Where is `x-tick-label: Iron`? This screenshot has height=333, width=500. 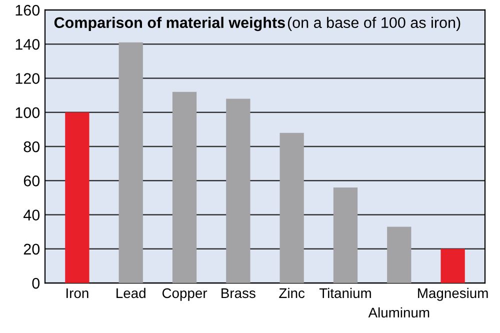 x-tick-label: Iron is located at coordinates (77, 293).